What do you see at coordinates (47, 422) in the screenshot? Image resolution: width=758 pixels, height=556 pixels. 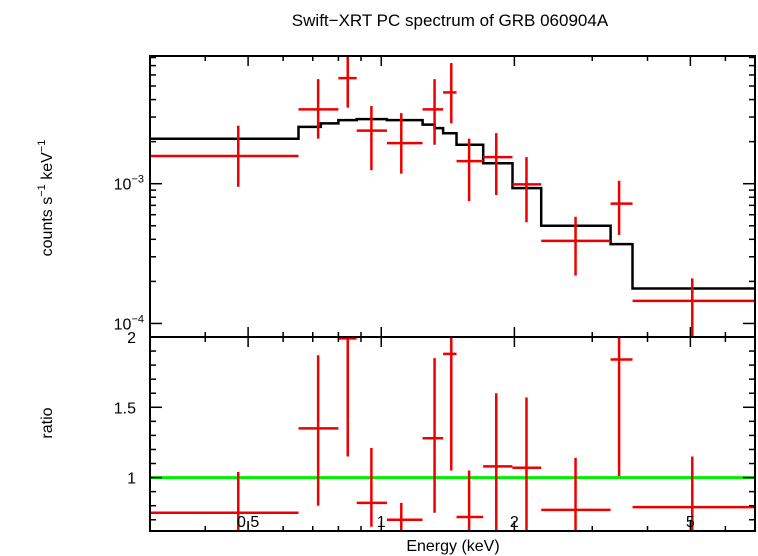 I see `ratio-y-axis-label: ratio` at bounding box center [47, 422].